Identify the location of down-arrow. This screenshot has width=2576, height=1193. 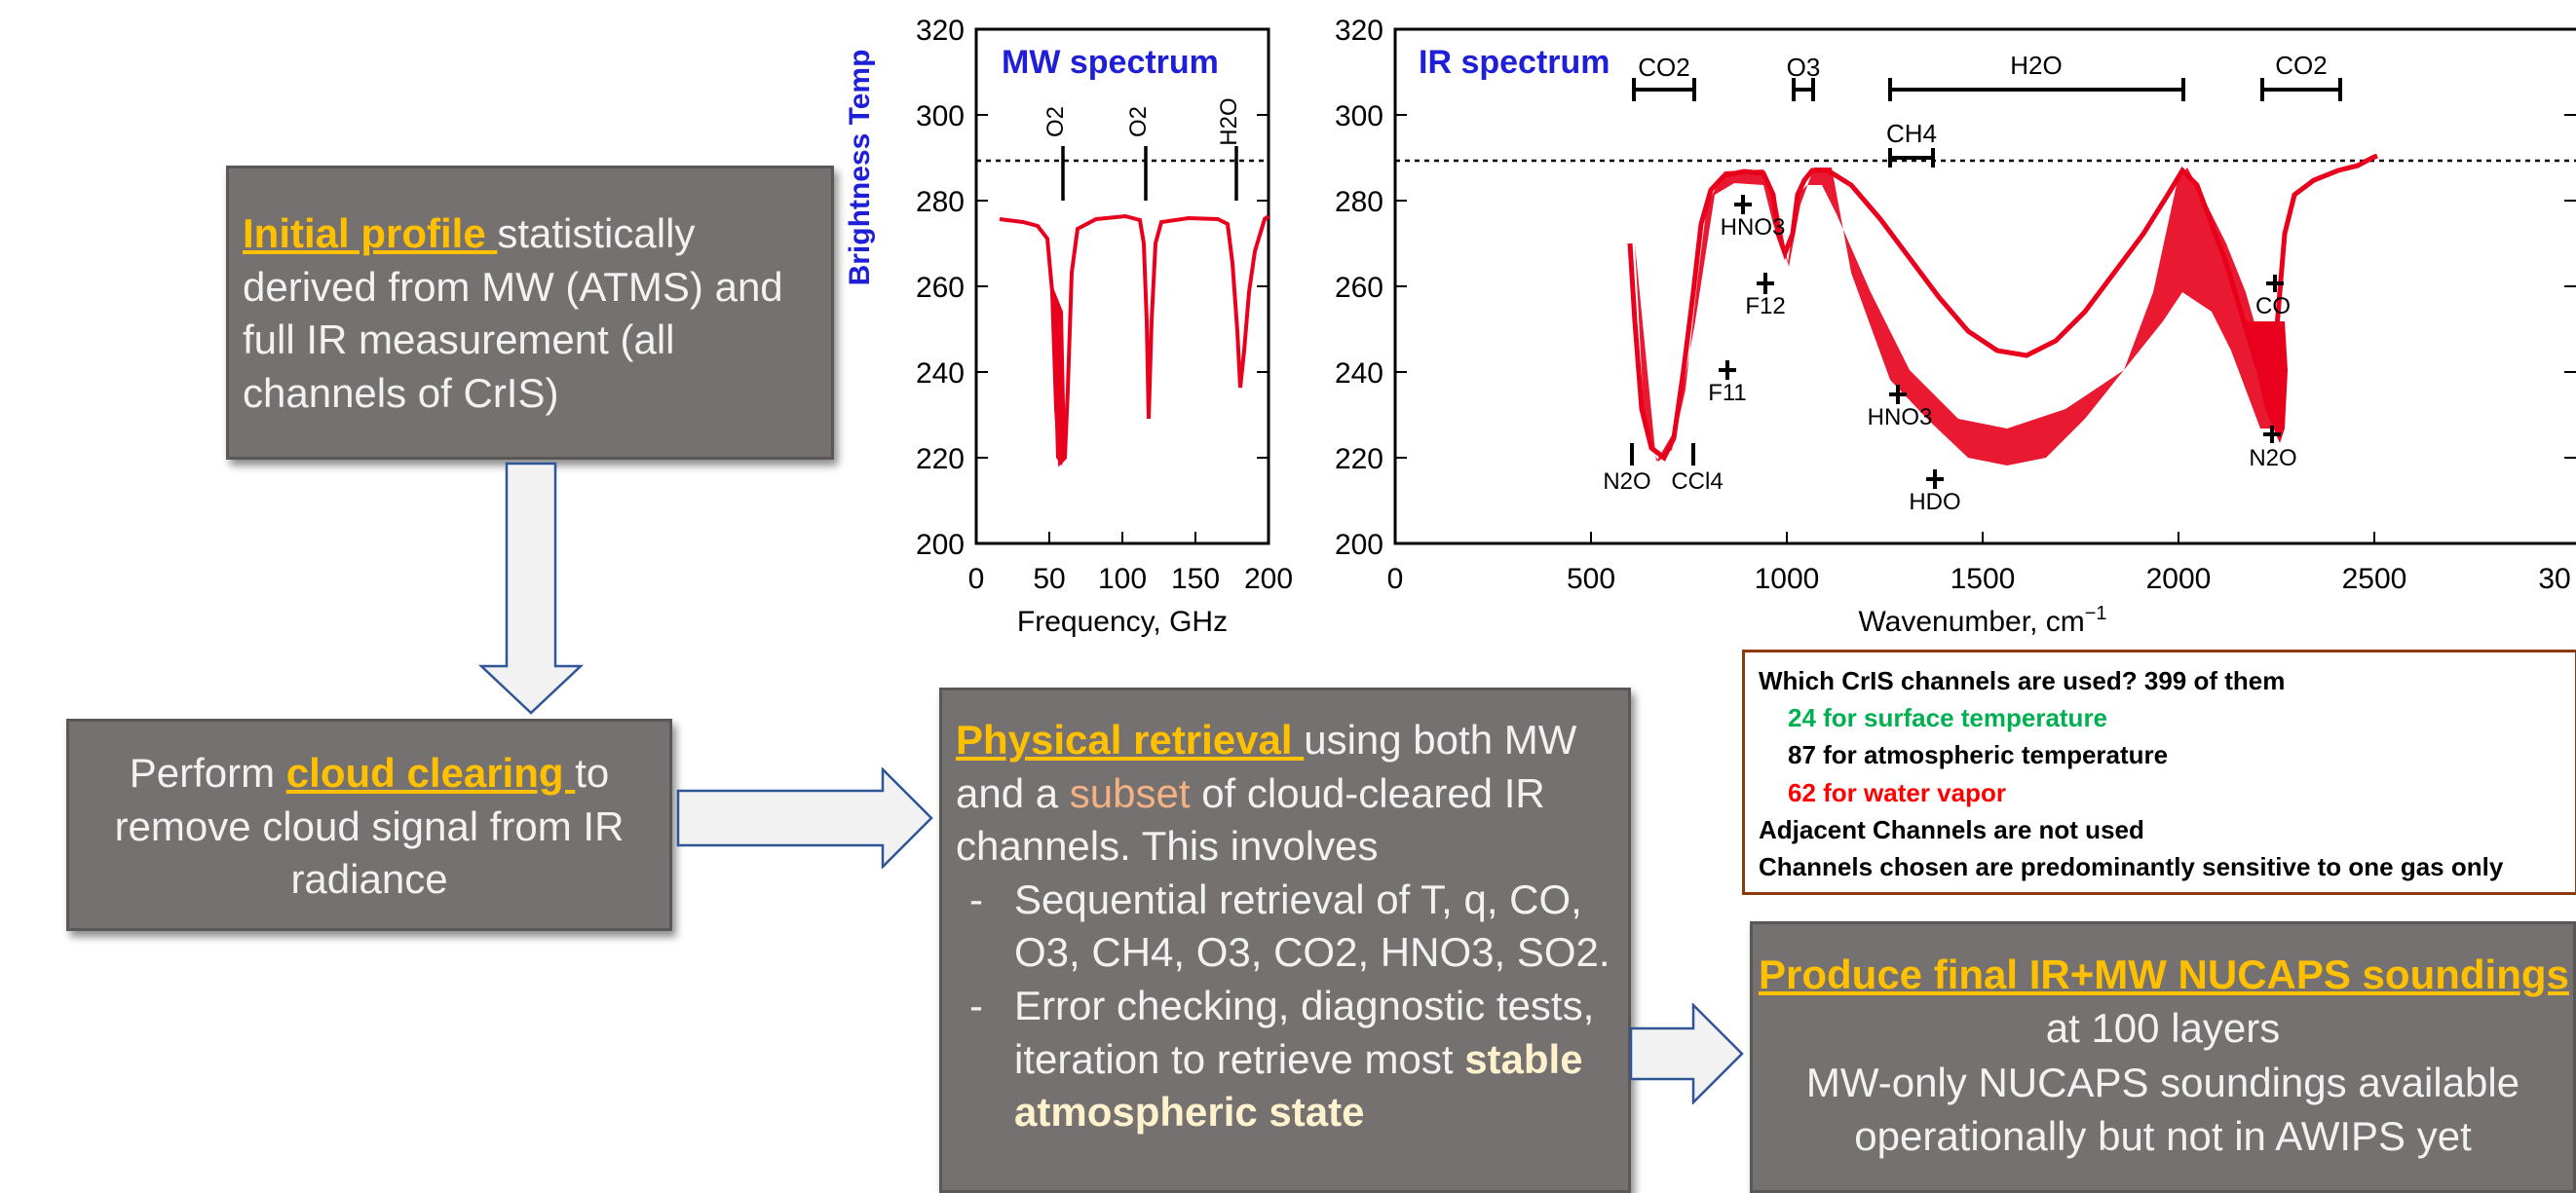
(531, 588).